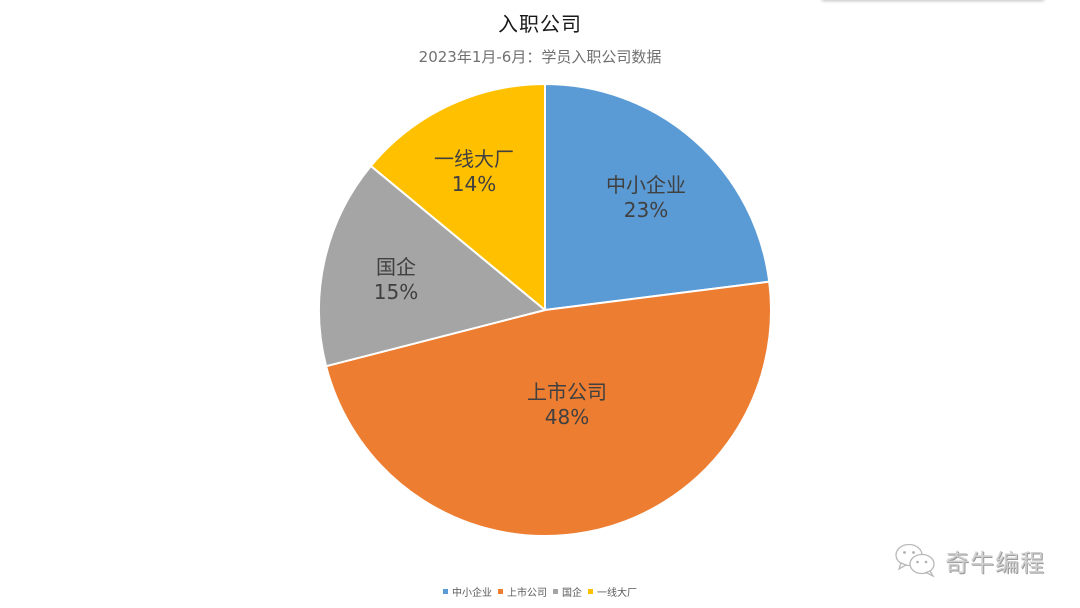  I want to click on slice-label-name: 一线大厂, so click(474, 159).